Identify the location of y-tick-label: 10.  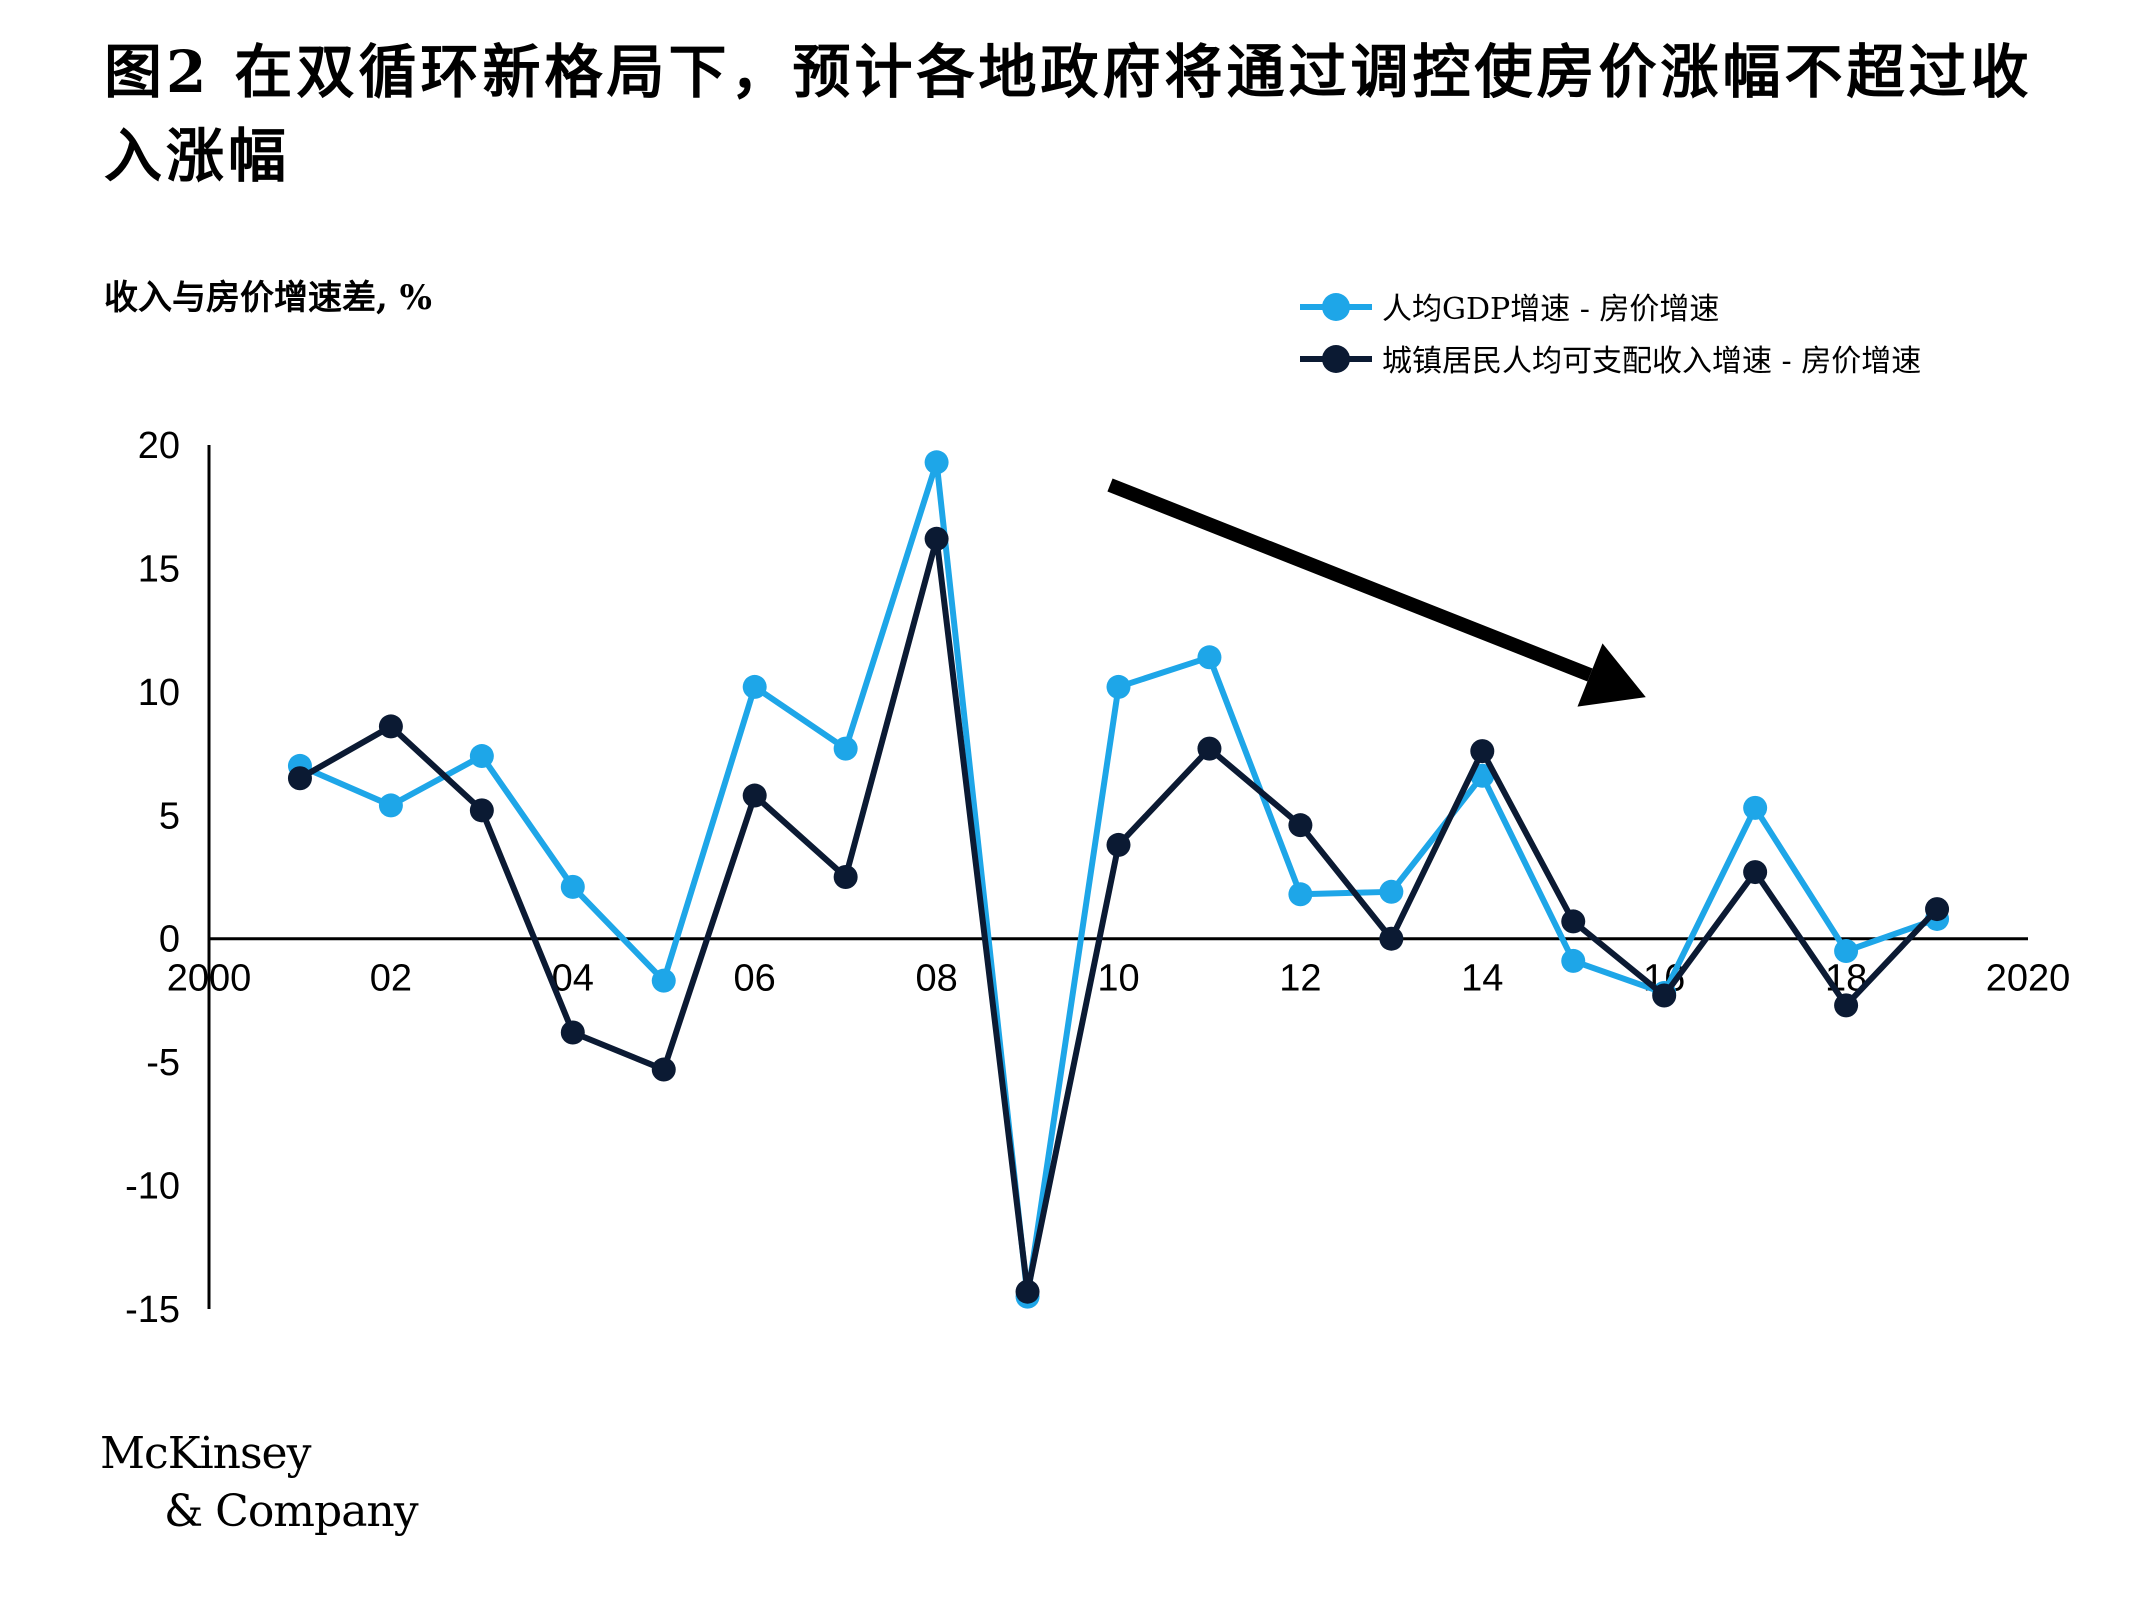
(159, 693).